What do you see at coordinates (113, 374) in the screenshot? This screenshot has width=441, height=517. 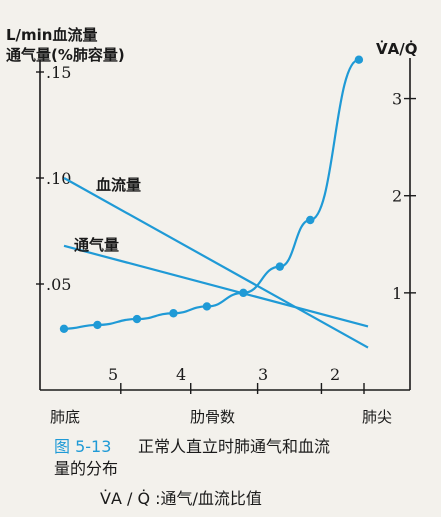 I see `rib-tick-label: 5` at bounding box center [113, 374].